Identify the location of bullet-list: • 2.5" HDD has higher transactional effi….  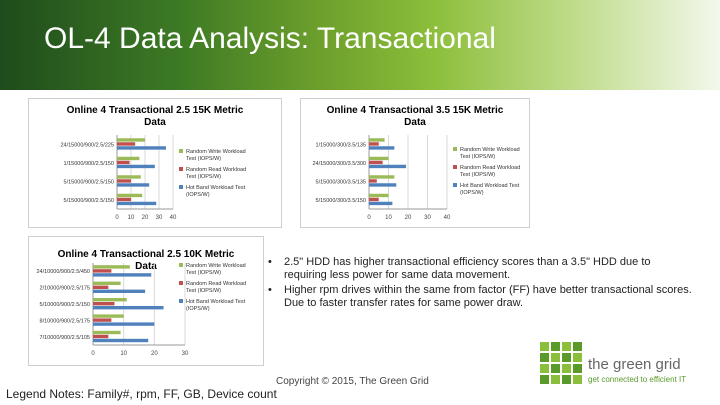
(480, 284).